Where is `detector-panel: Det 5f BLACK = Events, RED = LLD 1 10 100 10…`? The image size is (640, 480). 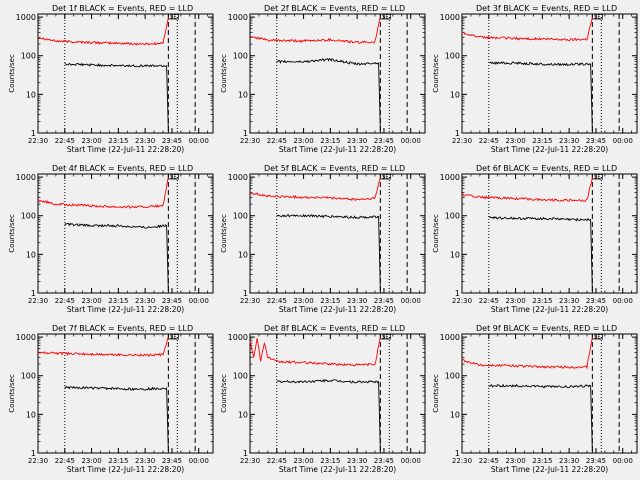
detector-panel: Det 5f BLACK = Events, RED = LLD 1 10 100 10… is located at coordinates (323, 239).